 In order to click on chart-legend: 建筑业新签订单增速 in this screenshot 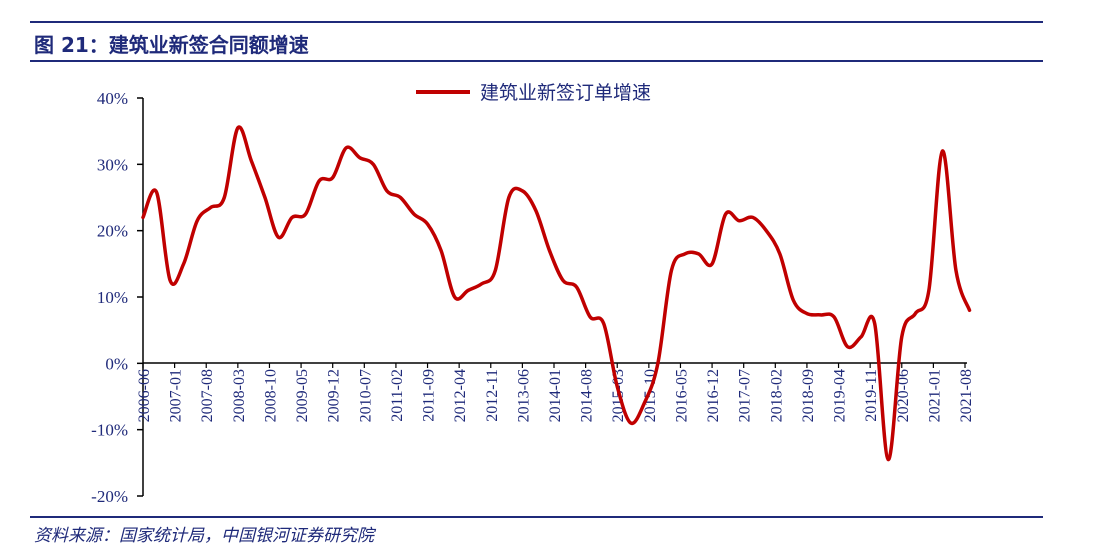, I will do `click(533, 93)`.